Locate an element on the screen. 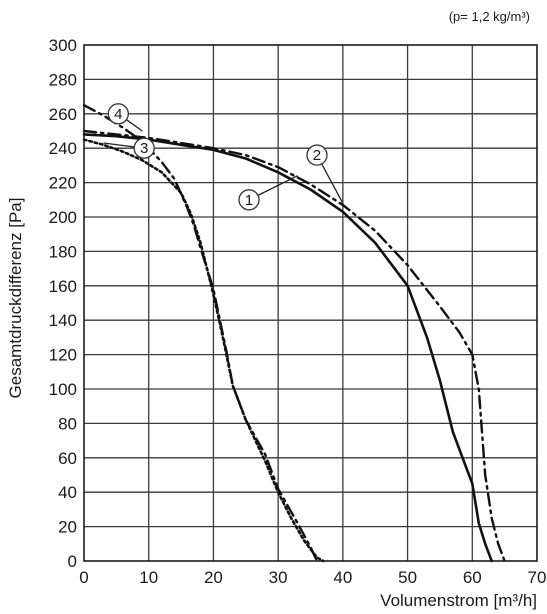 The image size is (547, 614). y-tick-label: 100 is located at coordinates (63, 389).